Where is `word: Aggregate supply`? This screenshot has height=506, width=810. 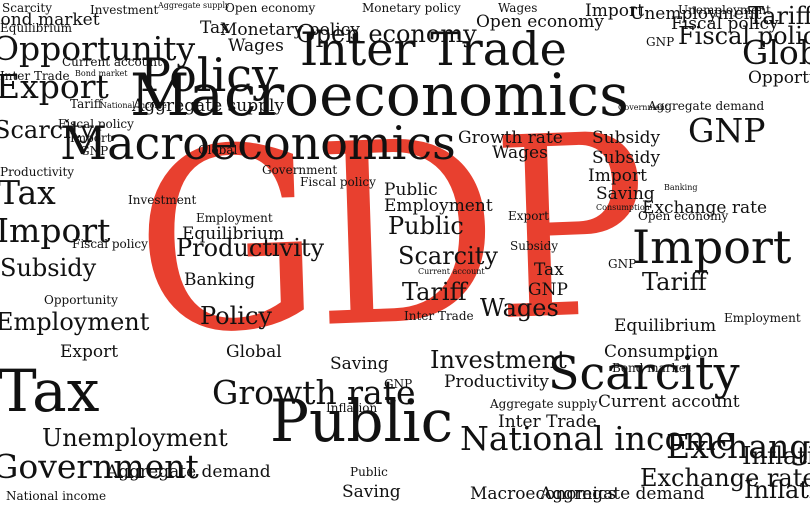 word: Aggregate supply is located at coordinates (544, 404).